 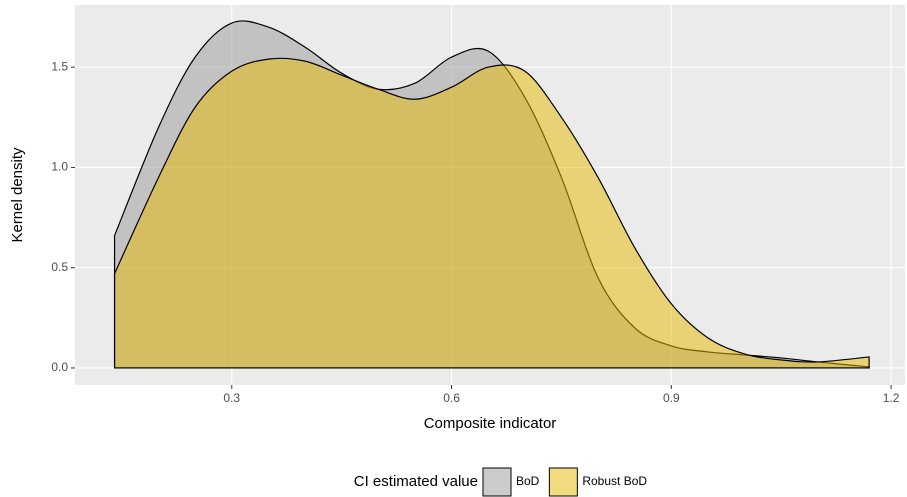 What do you see at coordinates (17, 195) in the screenshot?
I see `y-axis-title: Kernel density` at bounding box center [17, 195].